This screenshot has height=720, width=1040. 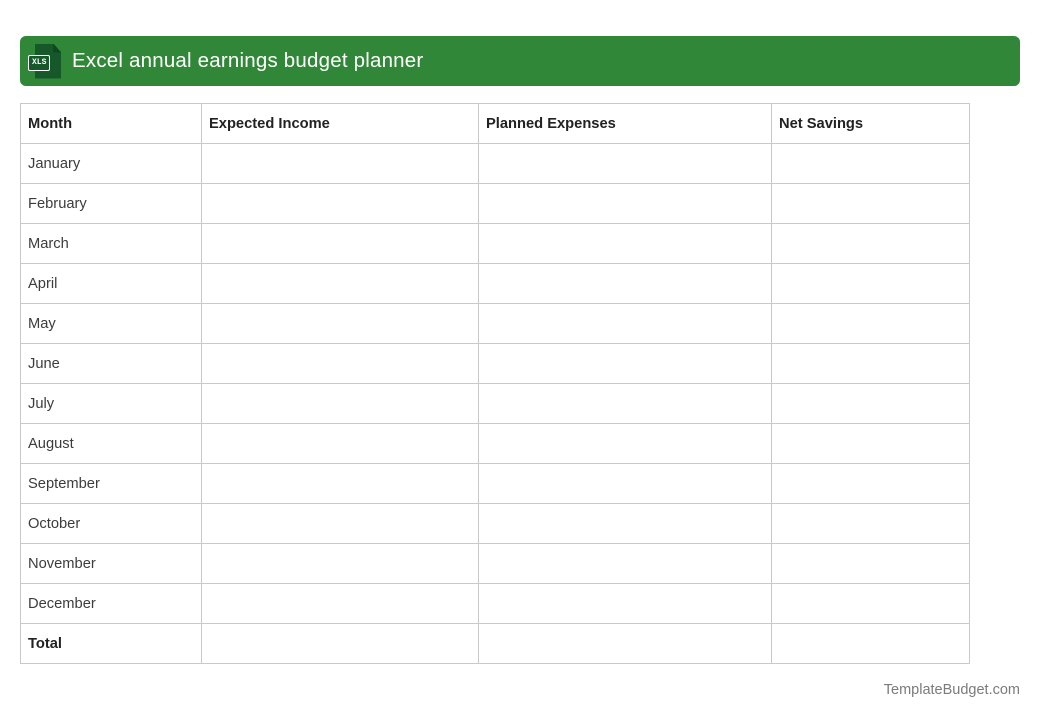 What do you see at coordinates (625, 123) in the screenshot?
I see `column-header-planned-expenses: Planned Expenses` at bounding box center [625, 123].